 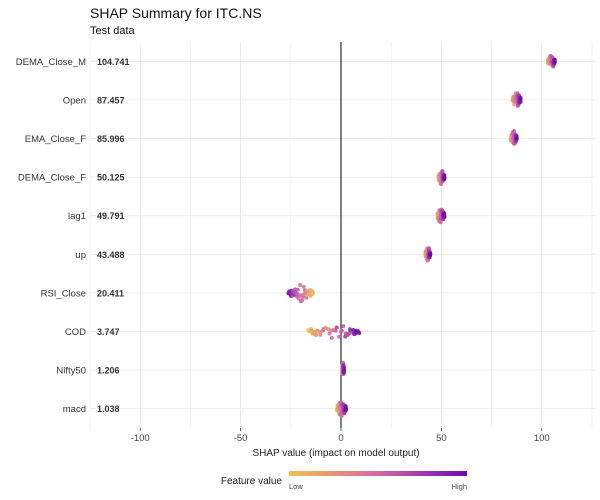 I want to click on mean-shap-label: 20.411, so click(x=110, y=293).